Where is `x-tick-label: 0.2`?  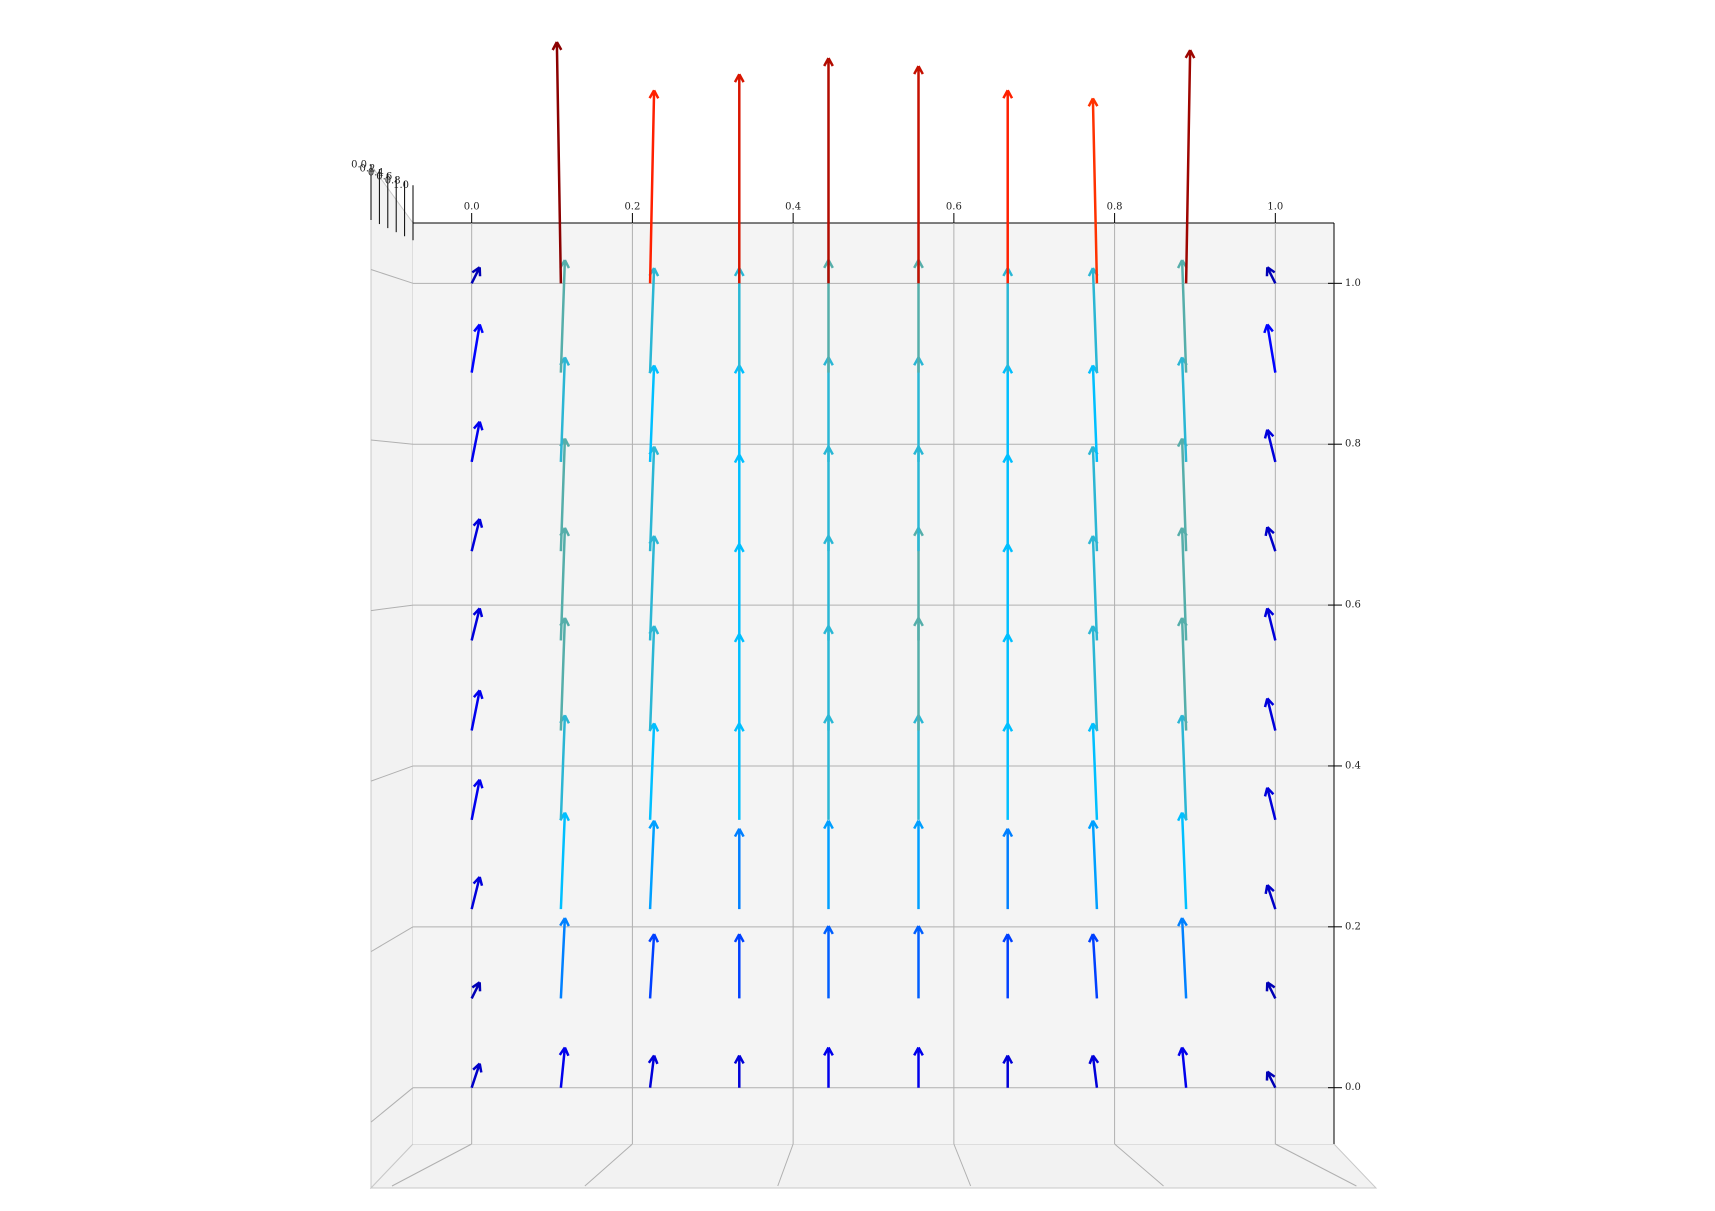
x-tick-label: 0.2 is located at coordinates (632, 207).